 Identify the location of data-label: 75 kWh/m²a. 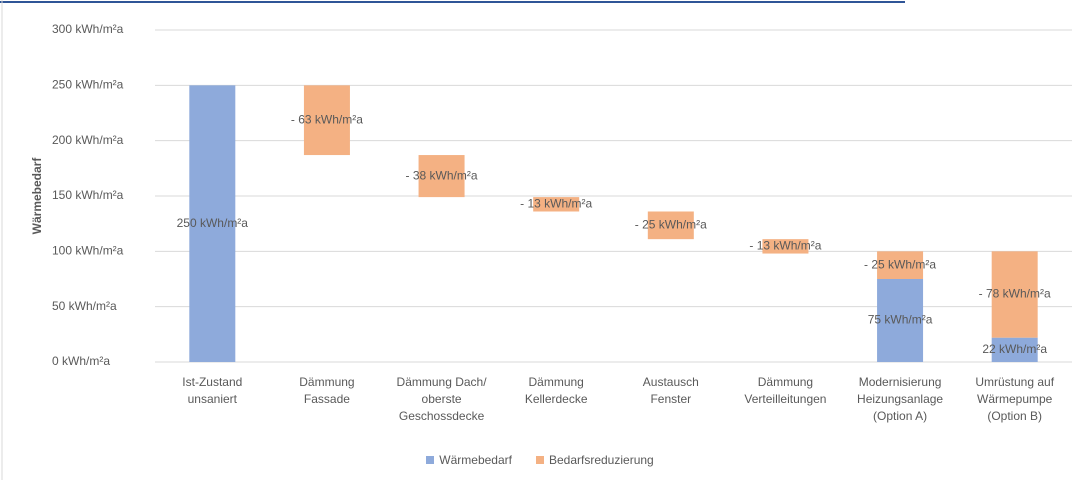
(900, 320).